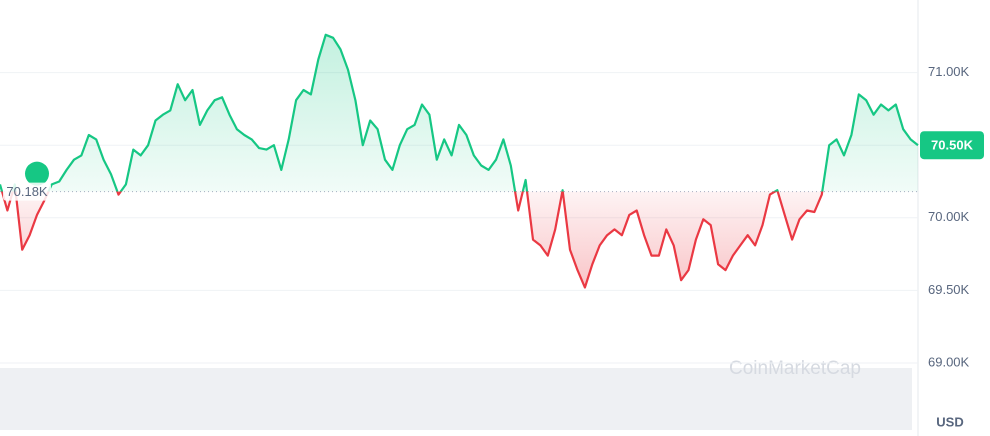  What do you see at coordinates (37, 173) in the screenshot?
I see `baseline-marker` at bounding box center [37, 173].